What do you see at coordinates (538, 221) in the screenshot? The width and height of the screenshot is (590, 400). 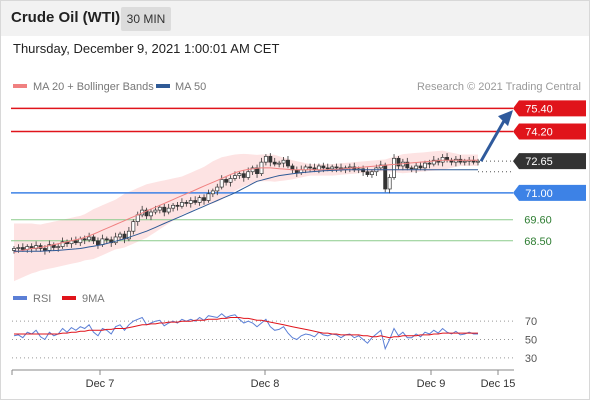 I see `level-label-69.60: 69.60` at bounding box center [538, 221].